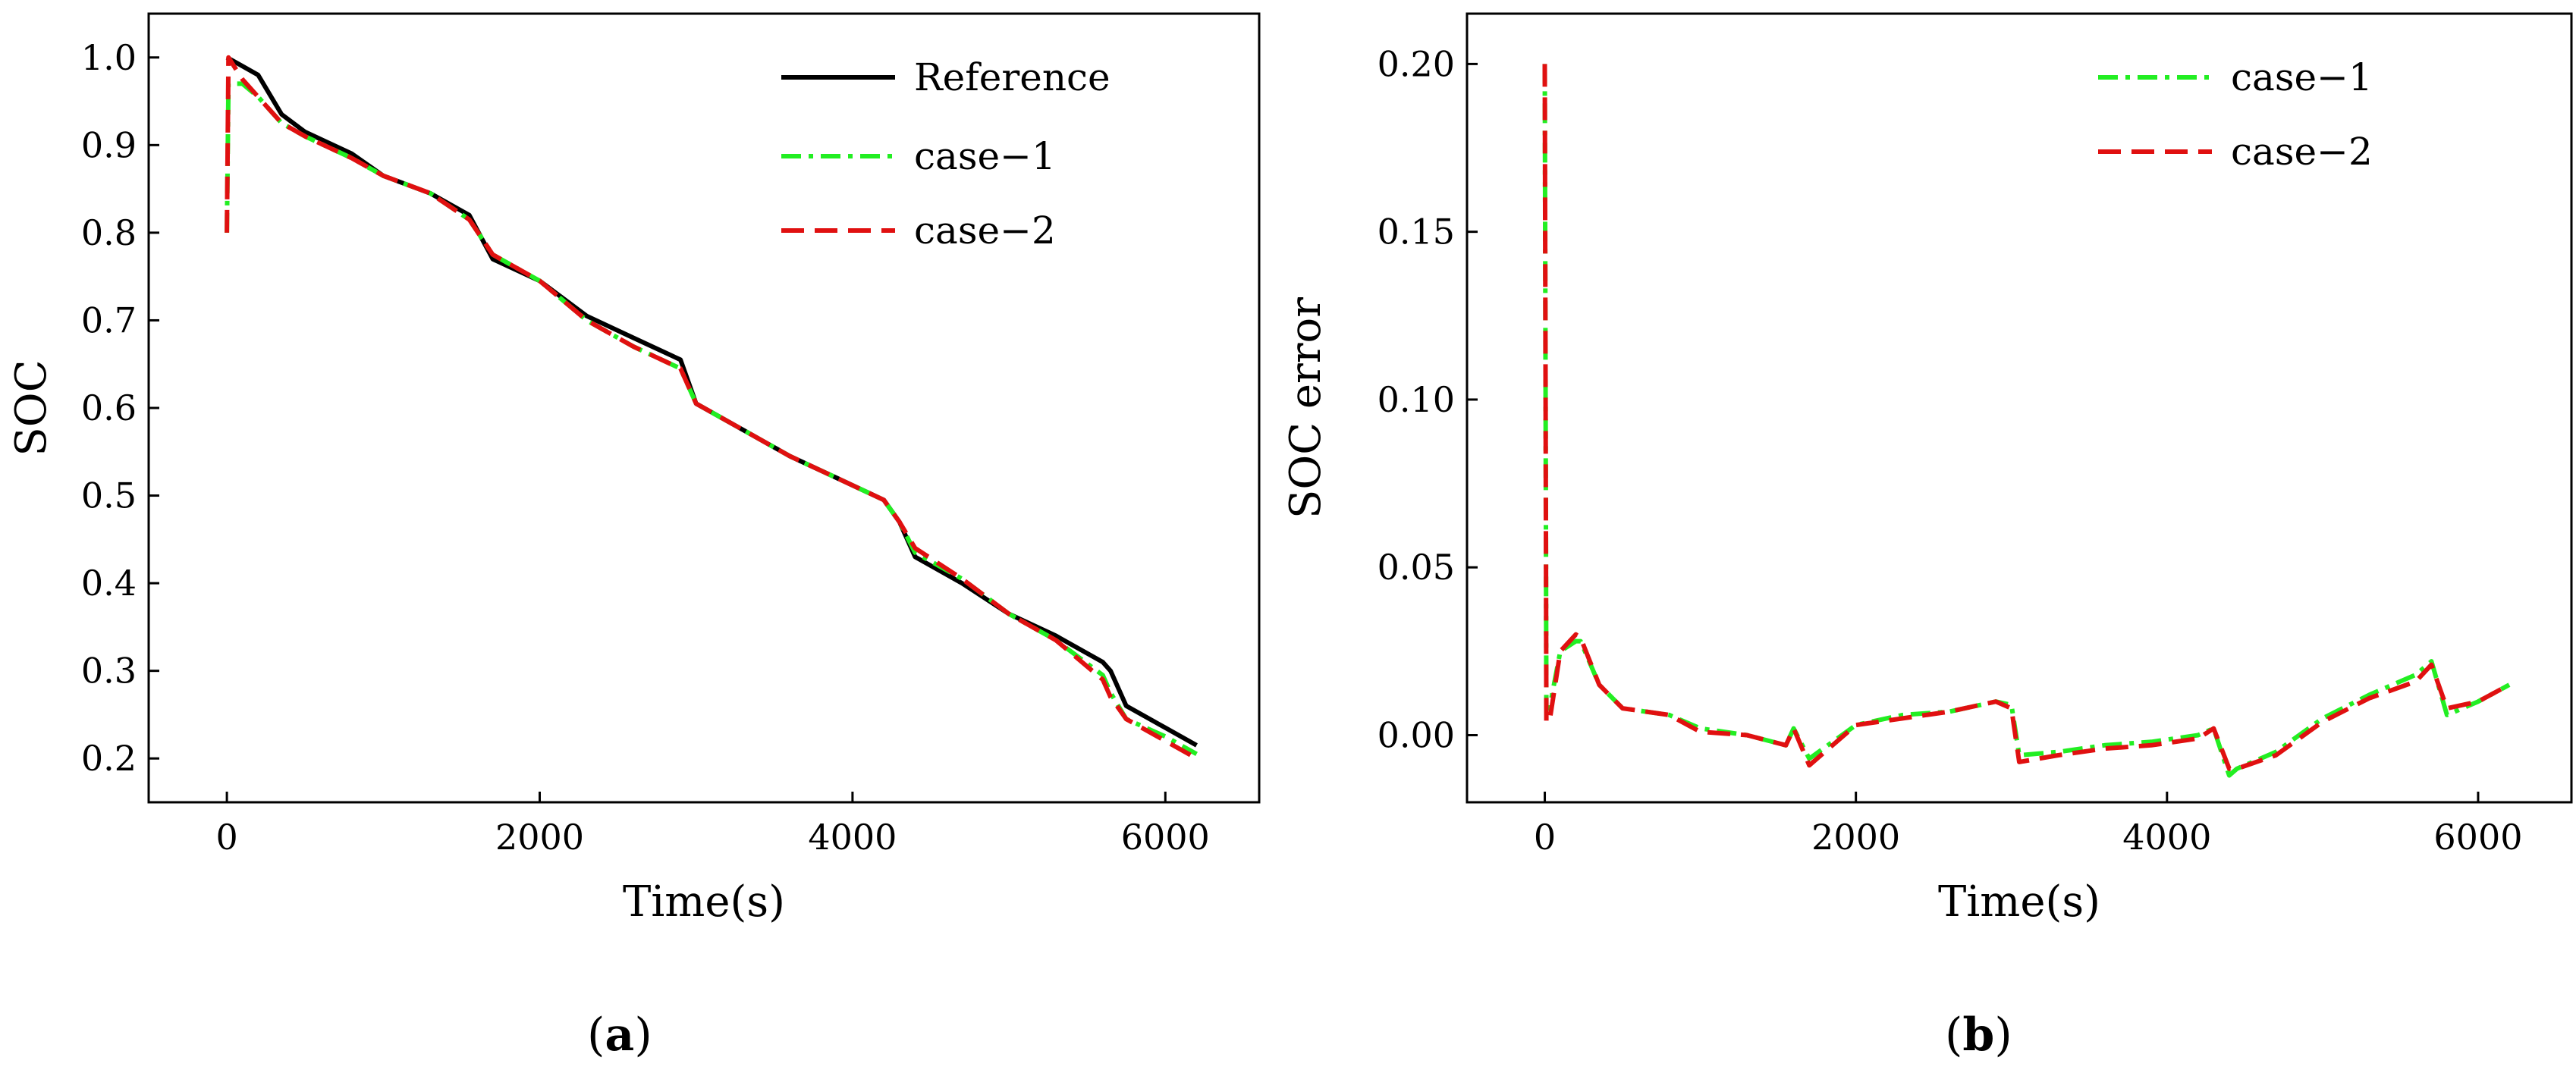 Image resolution: width=2576 pixels, height=1076 pixels. Describe the element at coordinates (109, 671) in the screenshot. I see `y-tick-label: 0.3` at that location.